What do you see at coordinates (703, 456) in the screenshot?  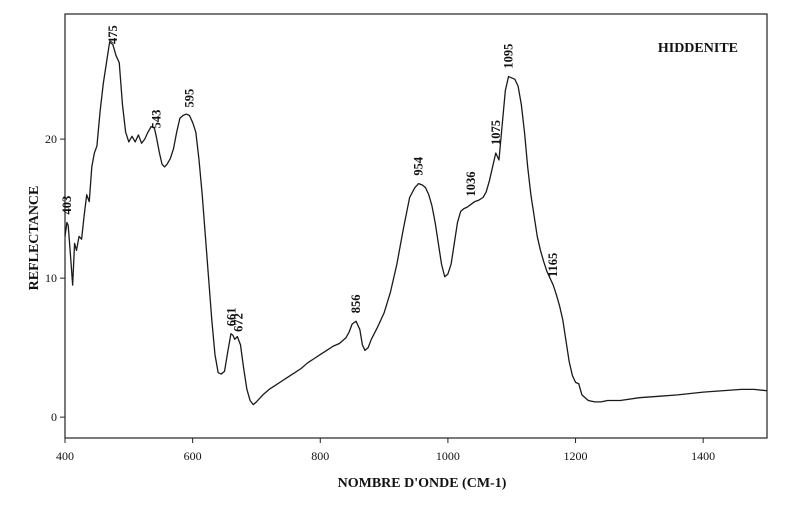 I see `x-tick-label: 1400` at bounding box center [703, 456].